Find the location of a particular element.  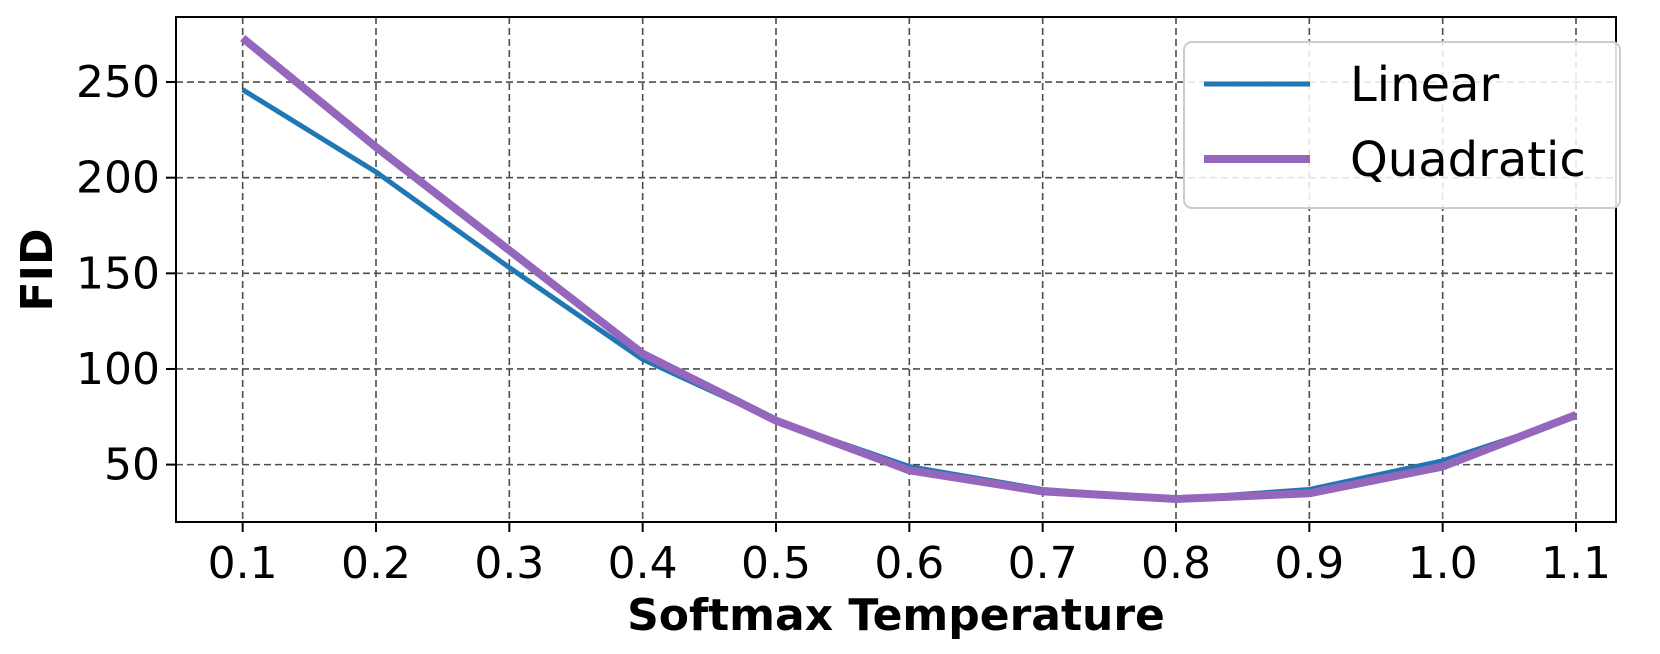

x-tick-label: 1.0 is located at coordinates (1443, 563).